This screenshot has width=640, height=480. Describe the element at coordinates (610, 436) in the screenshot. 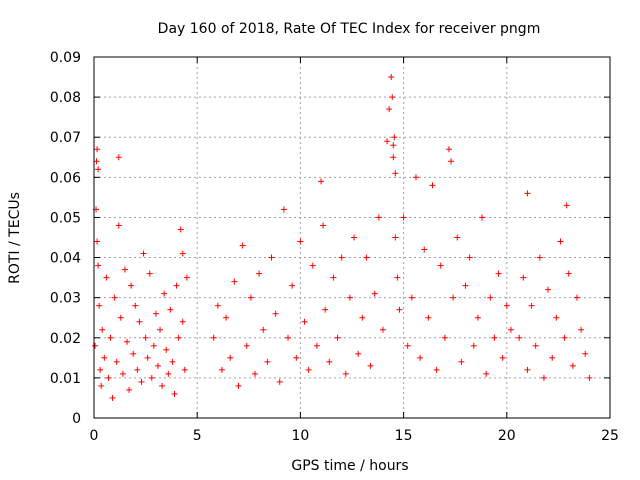

I see `x-tick-label: 25` at that location.